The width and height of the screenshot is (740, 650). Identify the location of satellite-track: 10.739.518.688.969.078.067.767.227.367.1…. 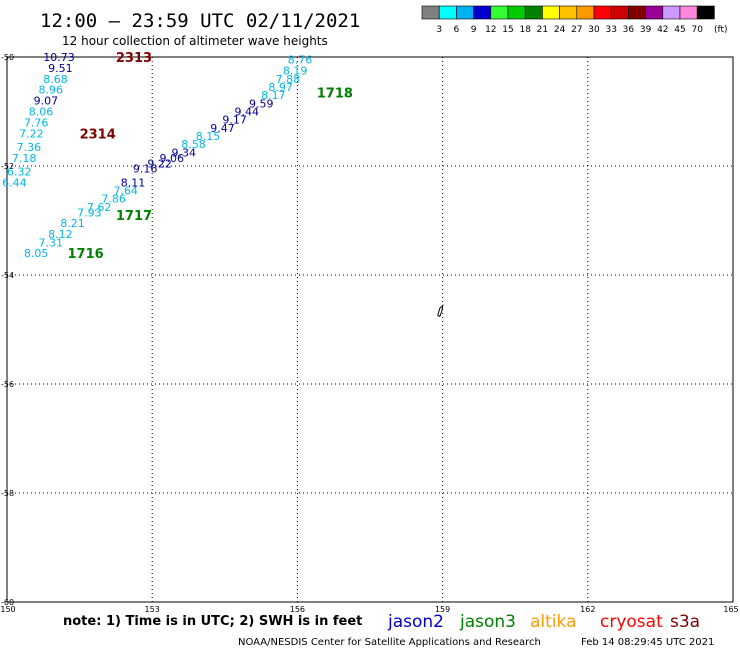
(77, 120).